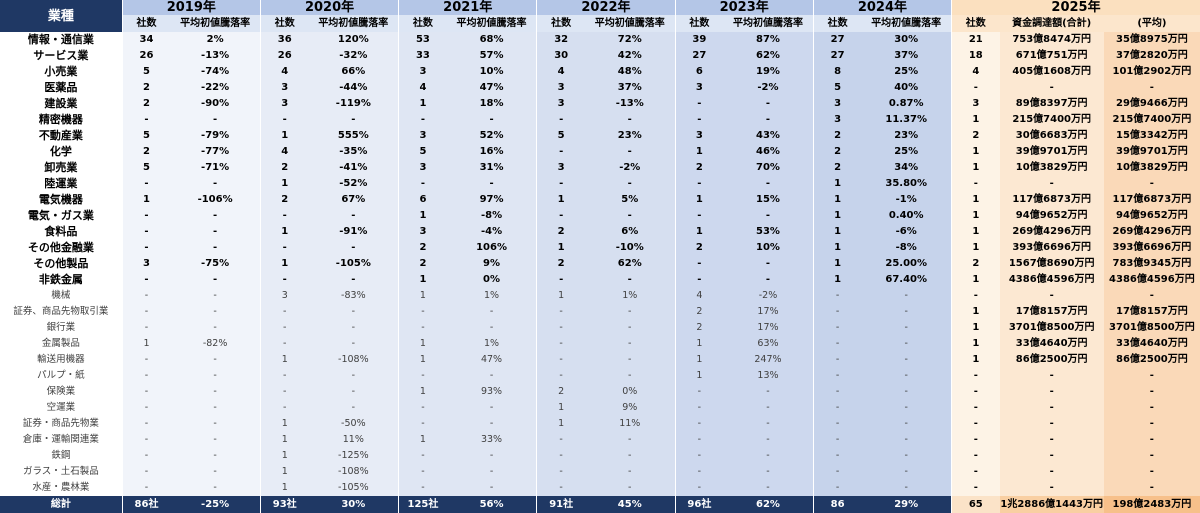  What do you see at coordinates (975, 72) in the screenshot?
I see `company-count-2025: 4` at bounding box center [975, 72].